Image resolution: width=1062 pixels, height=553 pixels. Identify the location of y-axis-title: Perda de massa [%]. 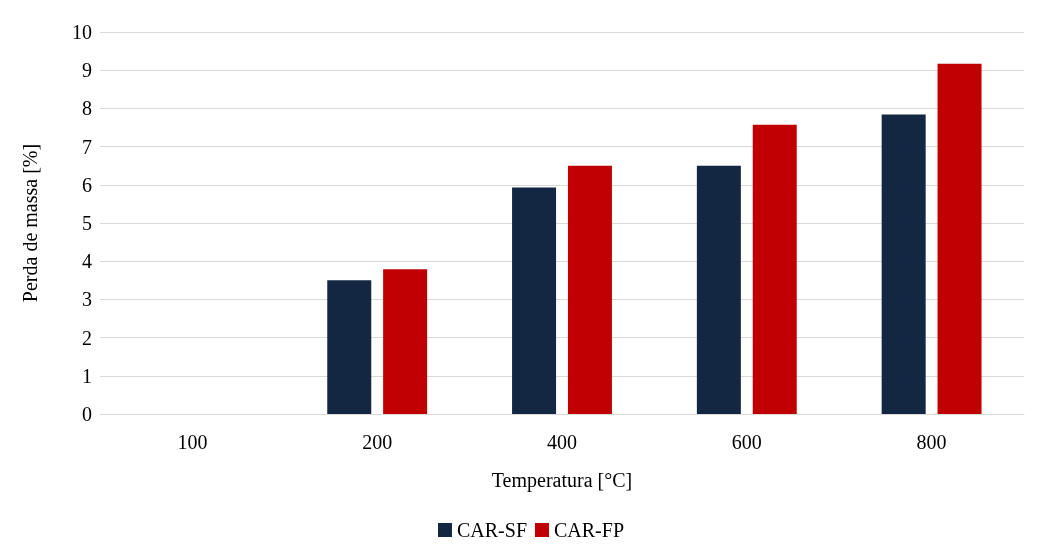
(30, 223).